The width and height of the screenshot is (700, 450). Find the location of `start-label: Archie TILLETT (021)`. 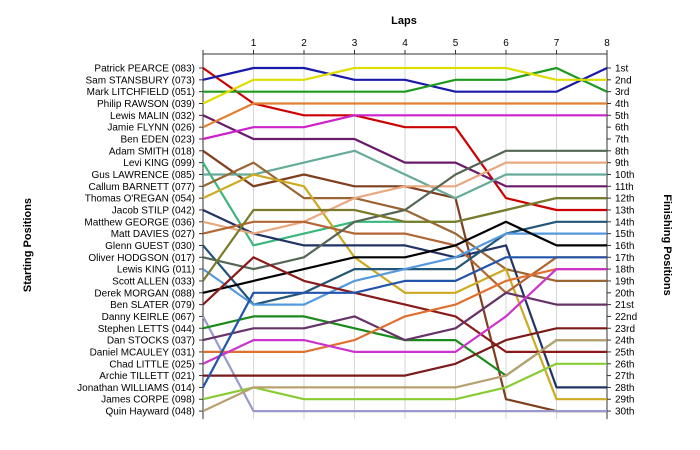

start-label: Archie TILLETT (021) is located at coordinates (147, 376).